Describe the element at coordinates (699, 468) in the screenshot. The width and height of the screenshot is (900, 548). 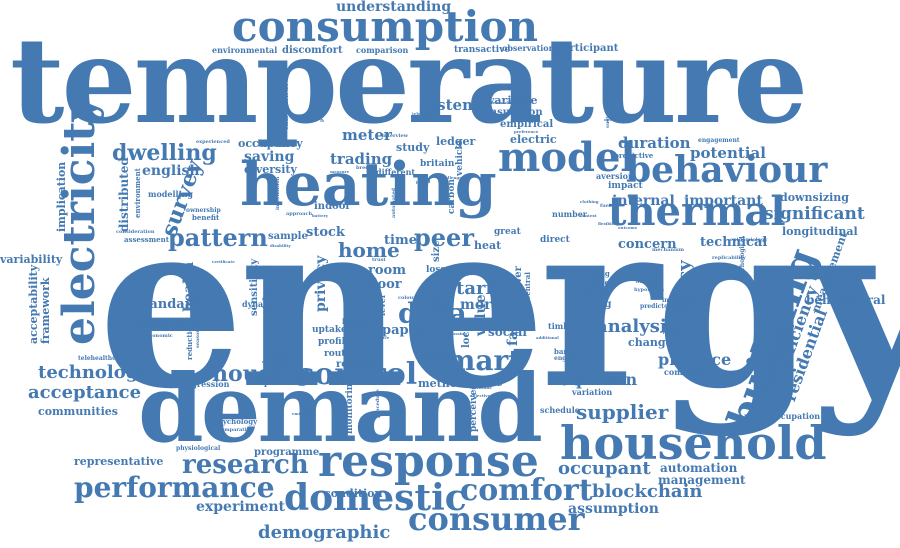
I see `word-automation: automation` at that location.